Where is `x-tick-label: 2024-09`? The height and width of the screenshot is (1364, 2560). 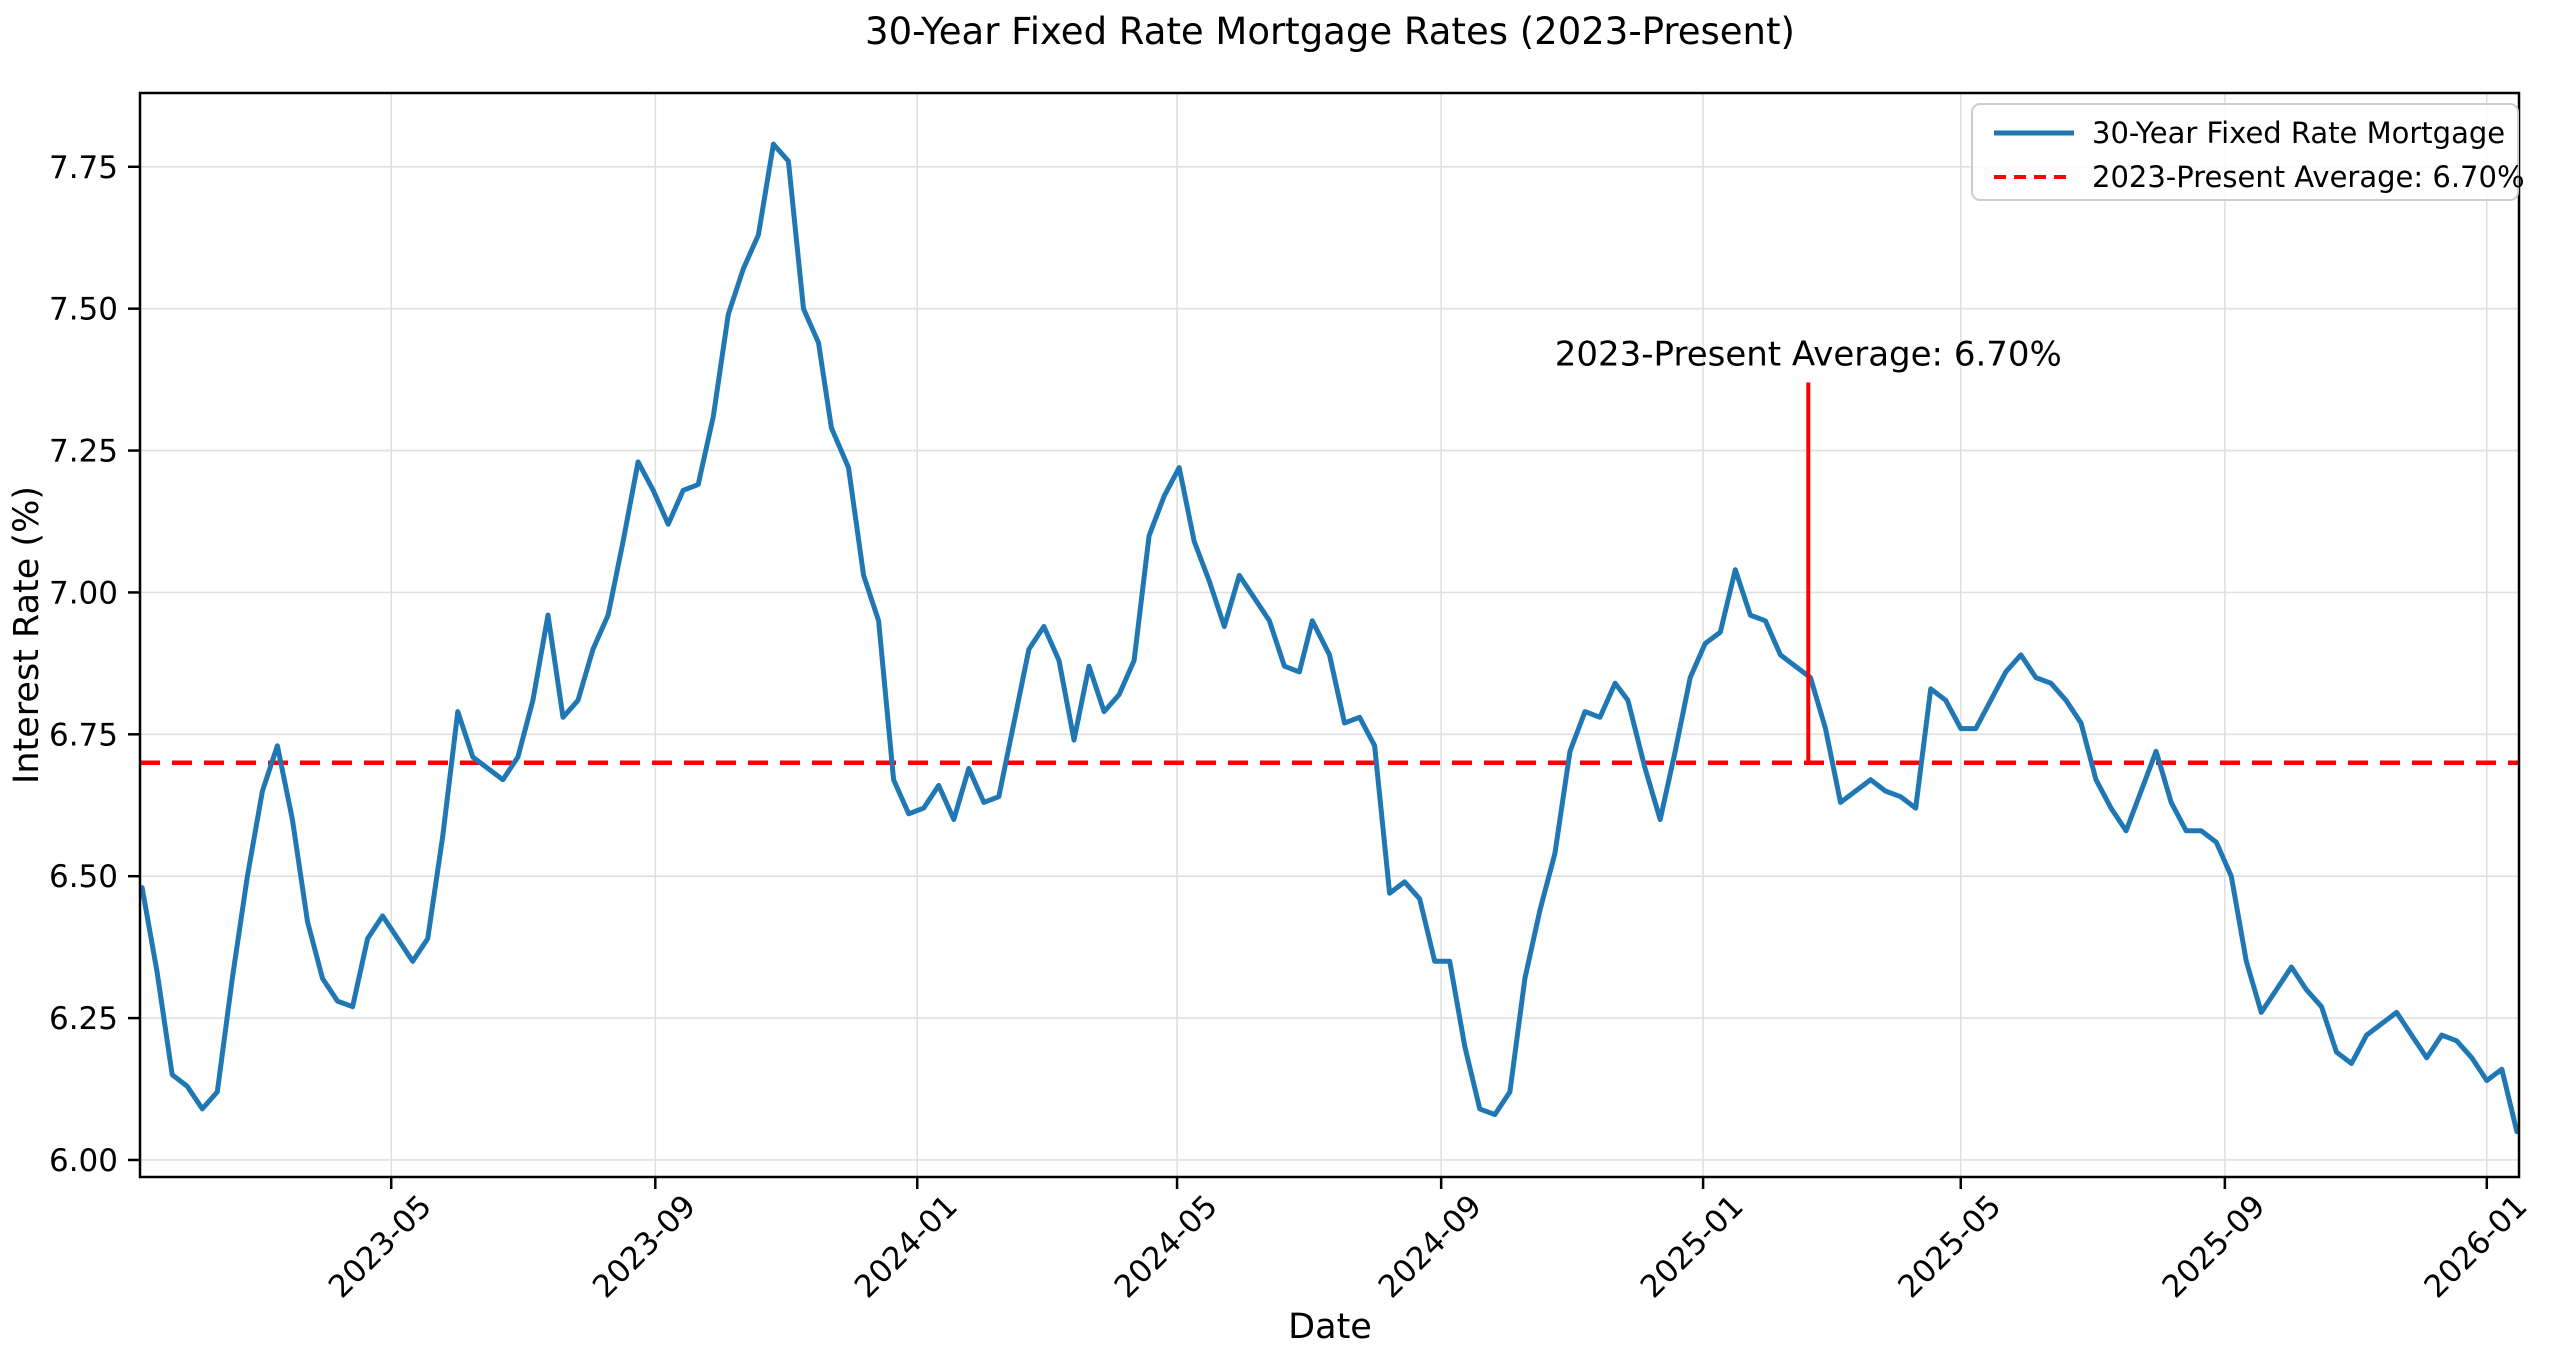
x-tick-label: 2024-09 is located at coordinates (1430, 1246).